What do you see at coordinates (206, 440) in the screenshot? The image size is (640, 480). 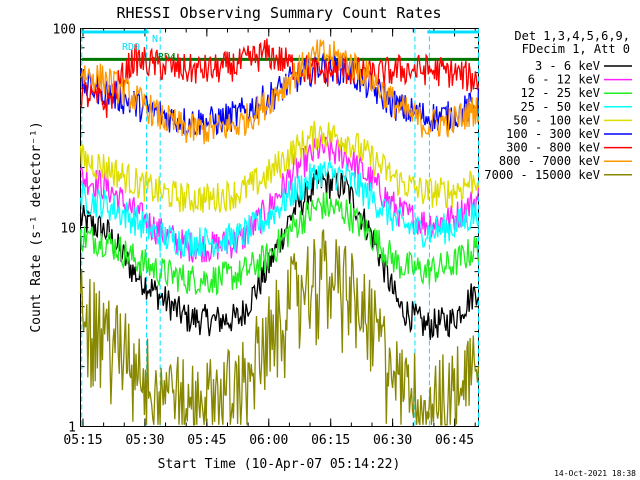 I see `x-tick-label: 05:45` at bounding box center [206, 440].